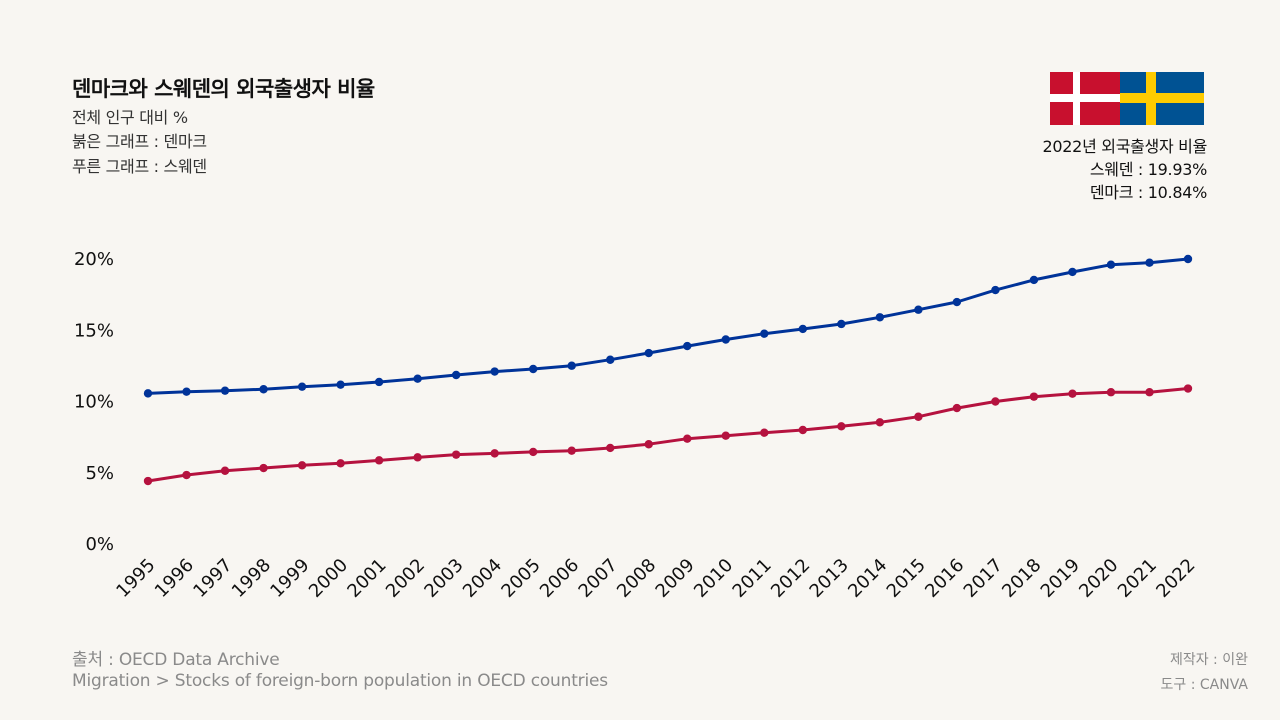  Describe the element at coordinates (130, 117) in the screenshot. I see `chart-subtitle: 전체 인구 대비 %` at that location.